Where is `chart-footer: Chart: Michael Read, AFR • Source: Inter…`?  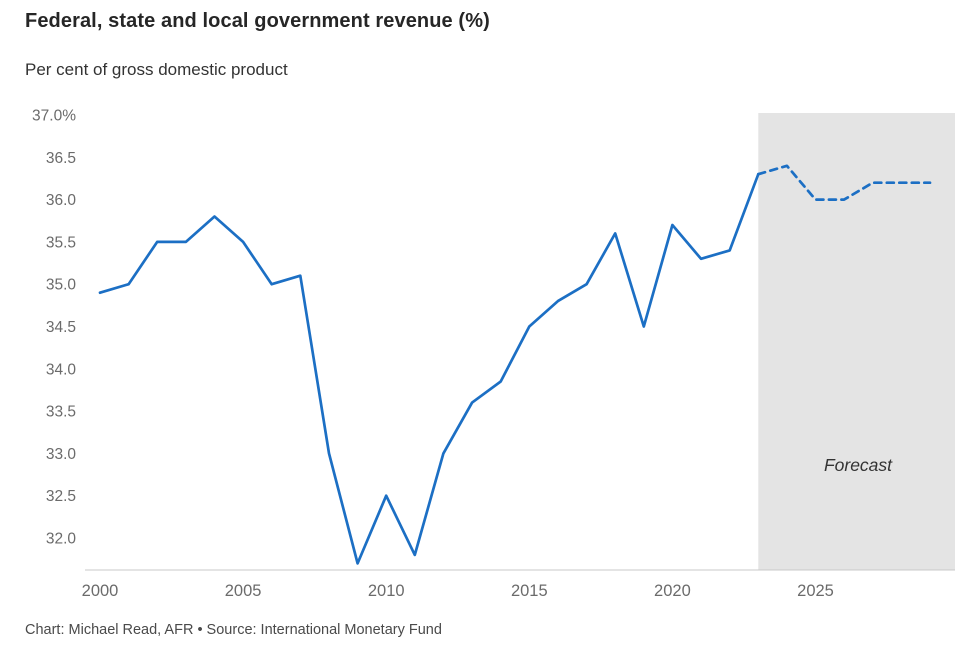 chart-footer: Chart: Michael Read, AFR • Source: Inter… is located at coordinates (233, 630).